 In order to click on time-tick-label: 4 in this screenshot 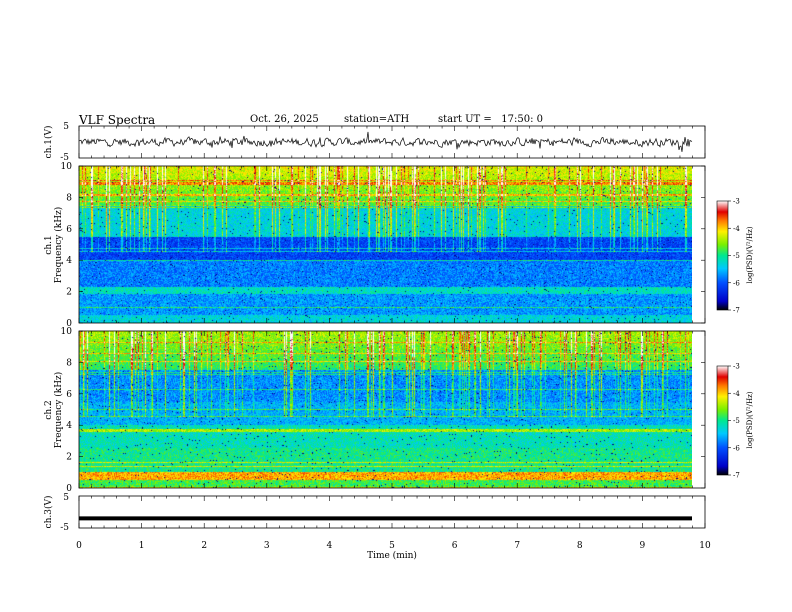, I will do `click(330, 546)`.